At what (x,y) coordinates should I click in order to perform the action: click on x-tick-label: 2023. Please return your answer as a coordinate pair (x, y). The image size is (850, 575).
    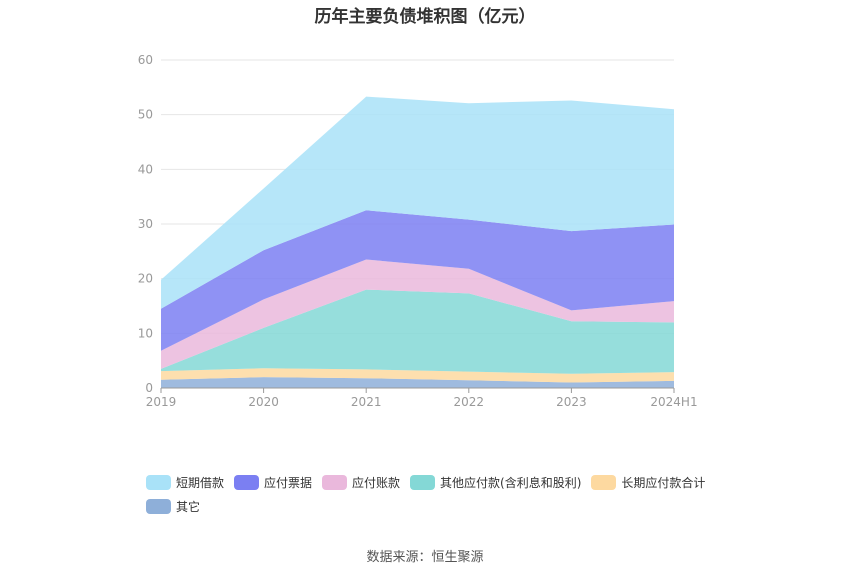
    Looking at the image, I should click on (571, 402).